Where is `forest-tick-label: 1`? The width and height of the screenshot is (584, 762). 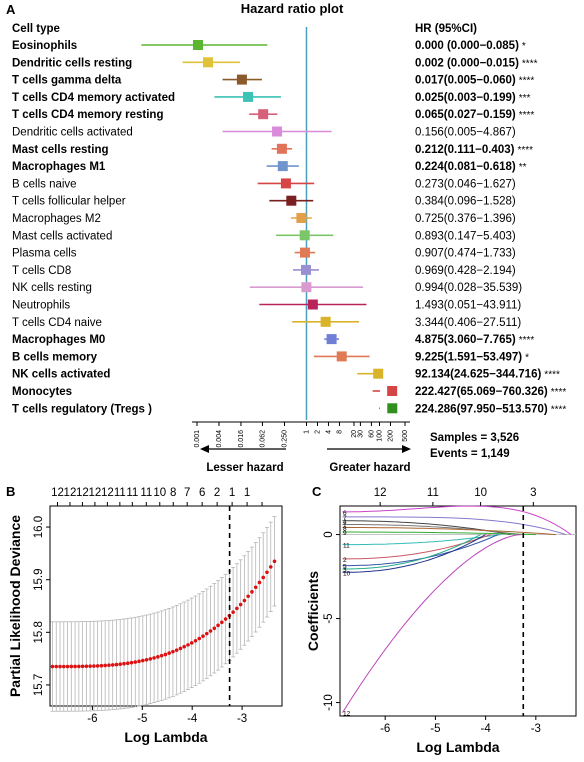 forest-tick-label: 1 is located at coordinates (306, 432).